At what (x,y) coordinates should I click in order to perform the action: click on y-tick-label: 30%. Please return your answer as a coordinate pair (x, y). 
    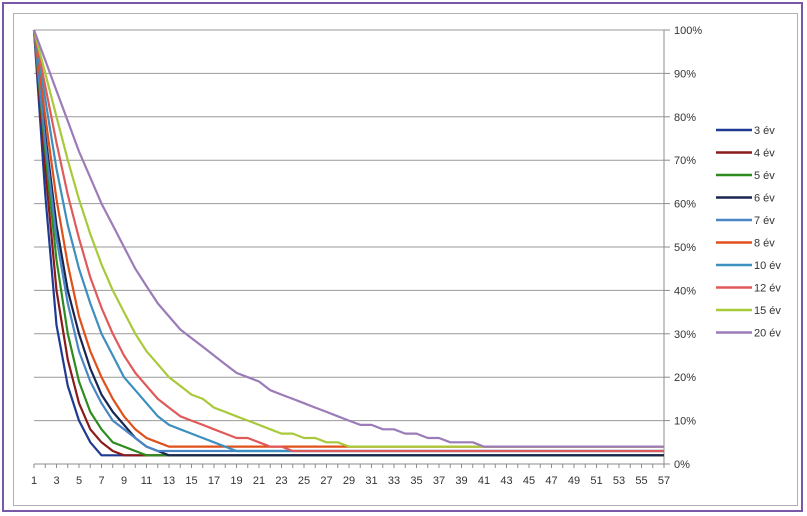
    Looking at the image, I should click on (685, 335).